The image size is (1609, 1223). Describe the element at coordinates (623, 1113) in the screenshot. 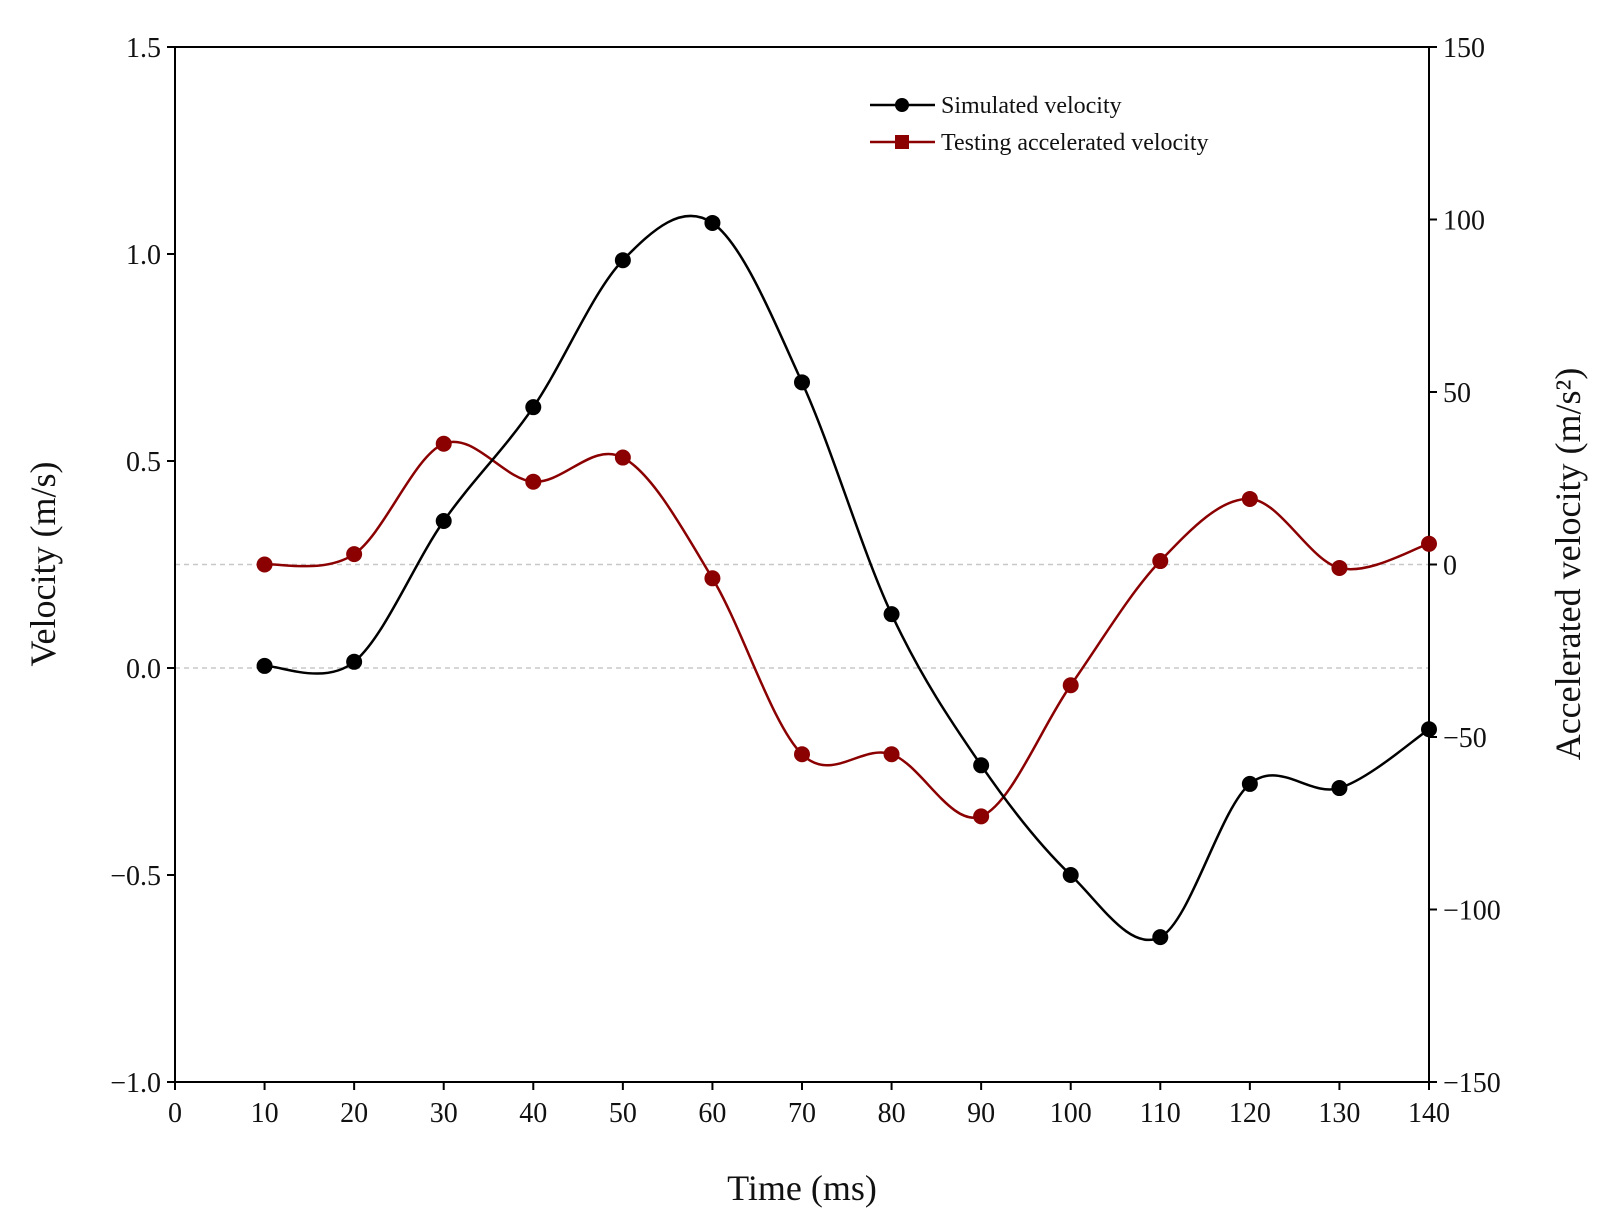

I see `x-tick-label: 50` at that location.